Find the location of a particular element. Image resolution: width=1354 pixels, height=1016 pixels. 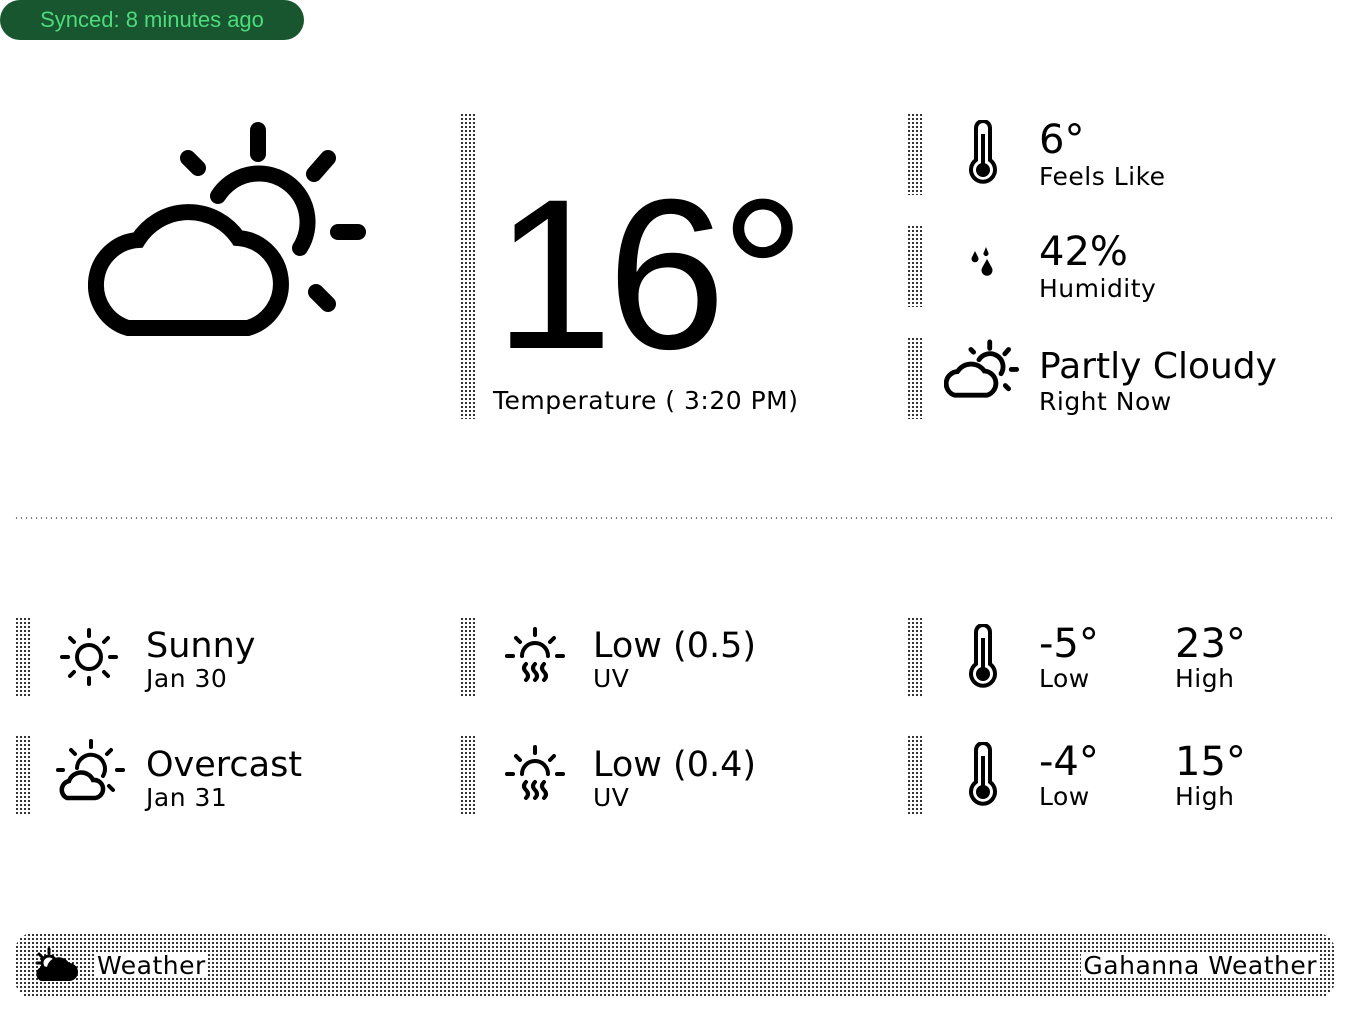

humidity-value: 42% is located at coordinates (1083, 252).